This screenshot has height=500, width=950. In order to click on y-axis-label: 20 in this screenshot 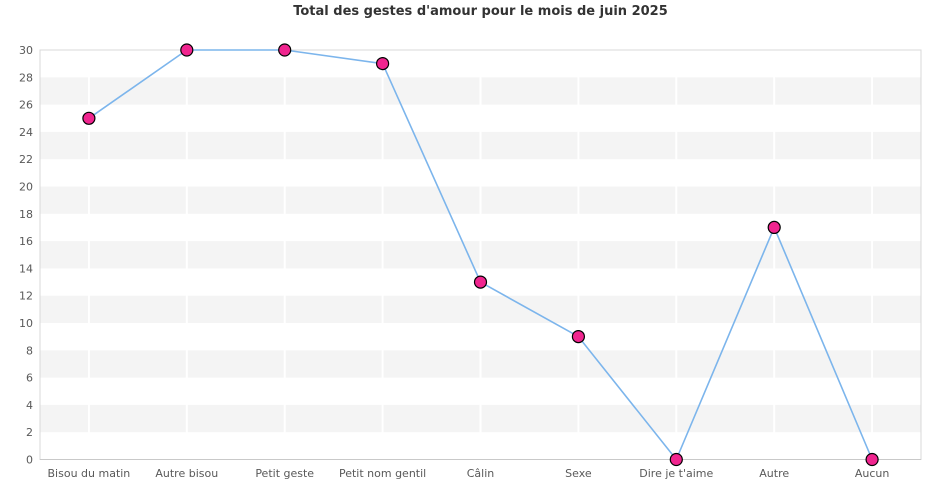, I will do `click(26, 187)`.